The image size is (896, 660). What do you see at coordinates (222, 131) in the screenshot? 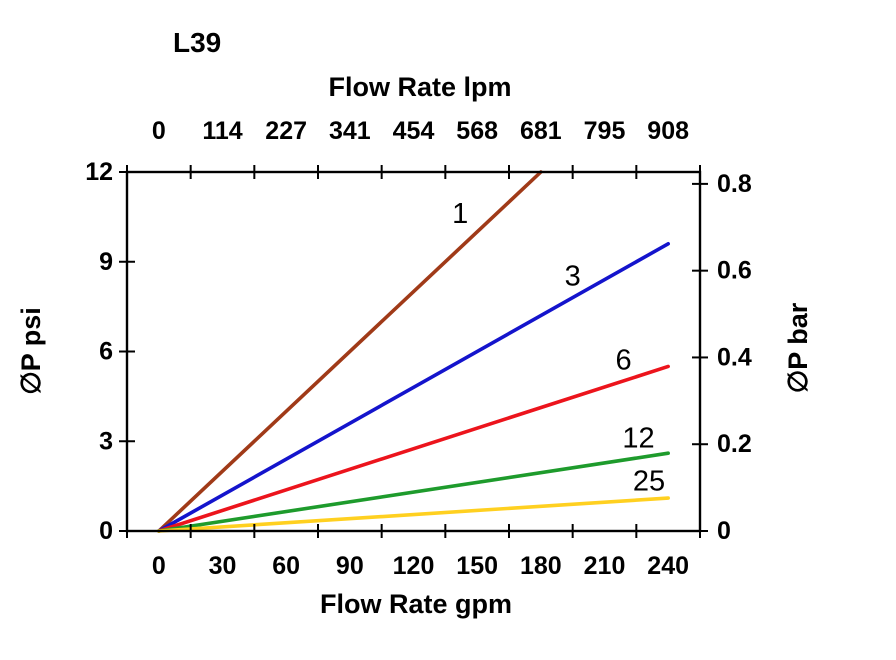
I see `top-axis-tick-label: 114` at bounding box center [222, 131].